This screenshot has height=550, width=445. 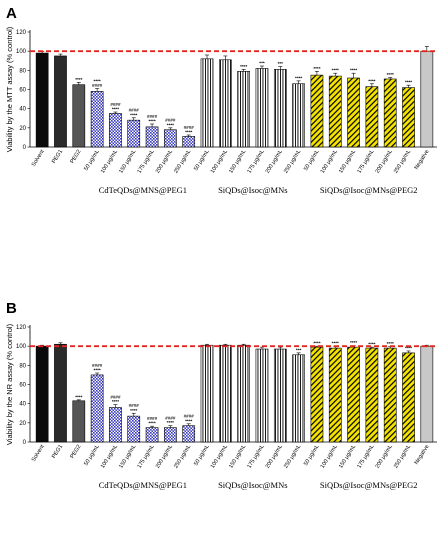 What do you see at coordinates (22, 405) in the screenshot?
I see `y-tick-label: 40` at bounding box center [22, 405].